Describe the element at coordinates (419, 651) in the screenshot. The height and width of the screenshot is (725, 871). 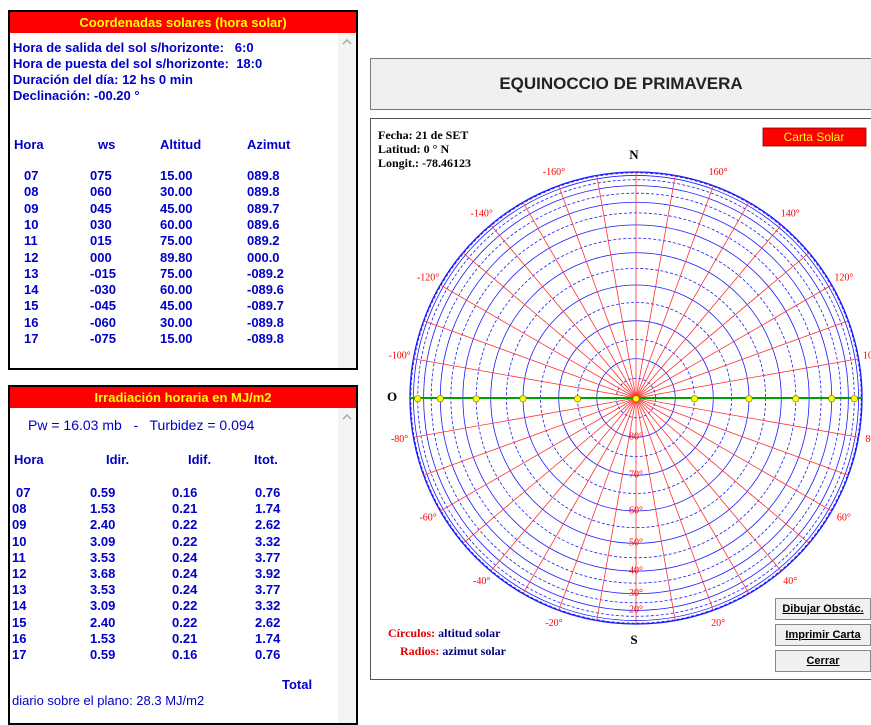
I see `legend-key: Radios:` at that location.